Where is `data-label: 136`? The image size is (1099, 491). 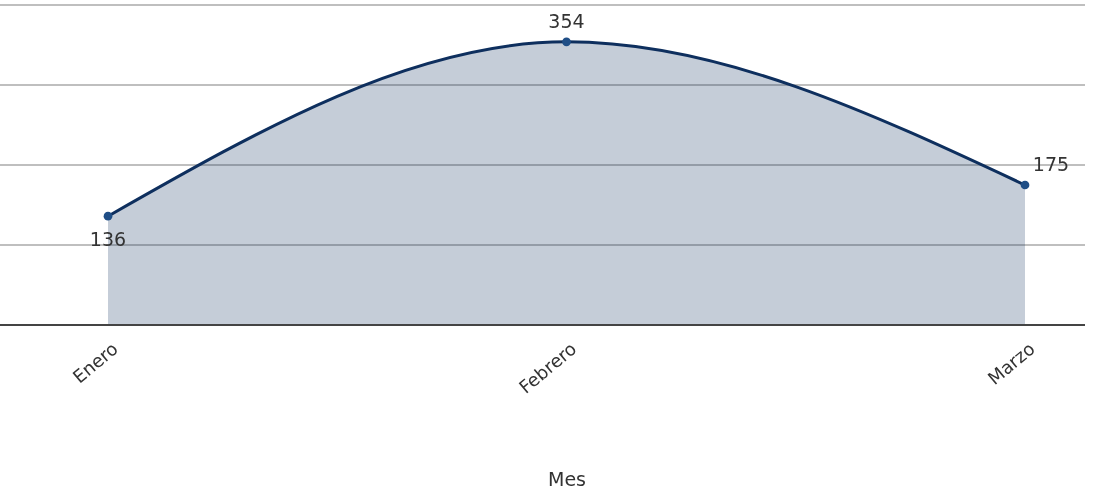
data-label: 136 is located at coordinates (108, 239).